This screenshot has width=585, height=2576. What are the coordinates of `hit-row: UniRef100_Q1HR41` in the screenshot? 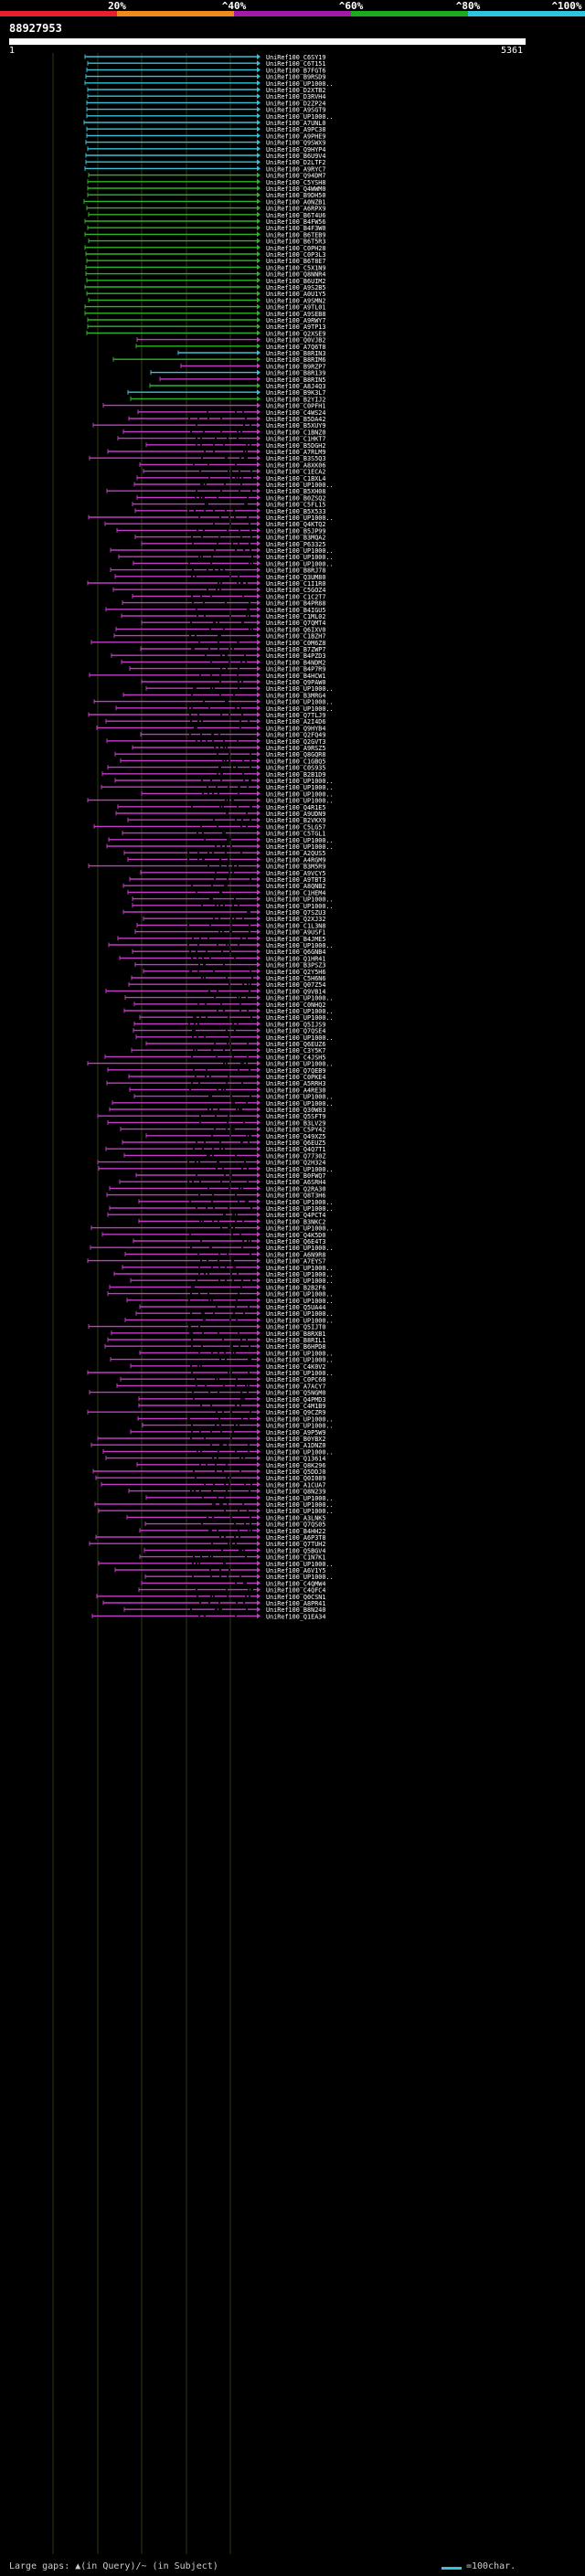 It's located at (222, 958).